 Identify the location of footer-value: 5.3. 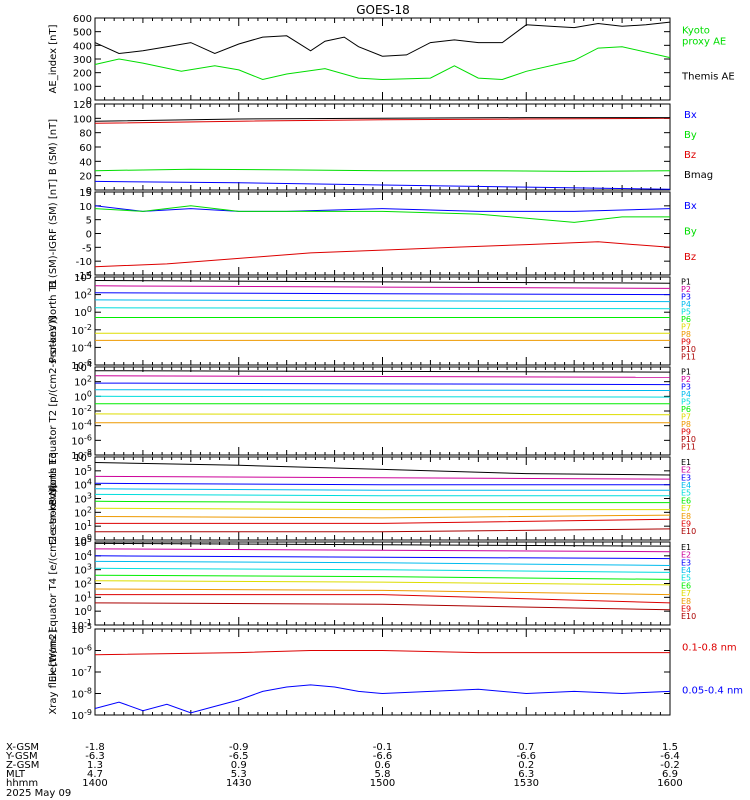
(239, 774).